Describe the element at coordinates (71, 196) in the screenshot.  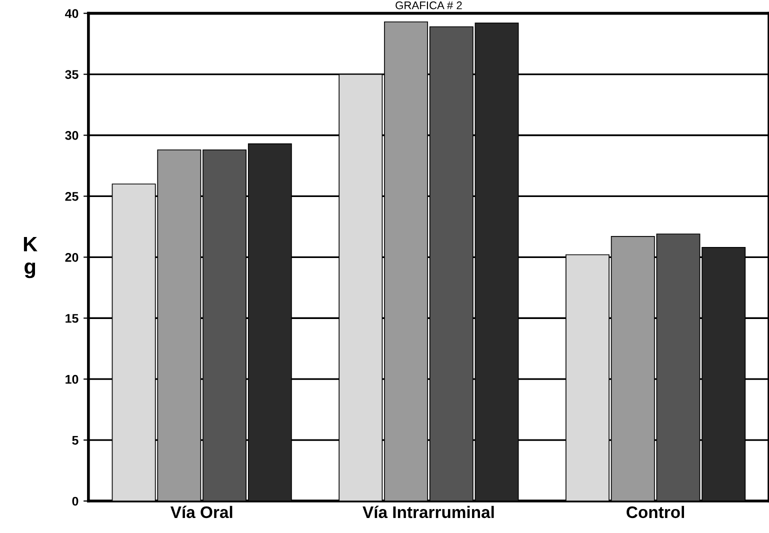
I see `y-tick-label: 25` at that location.